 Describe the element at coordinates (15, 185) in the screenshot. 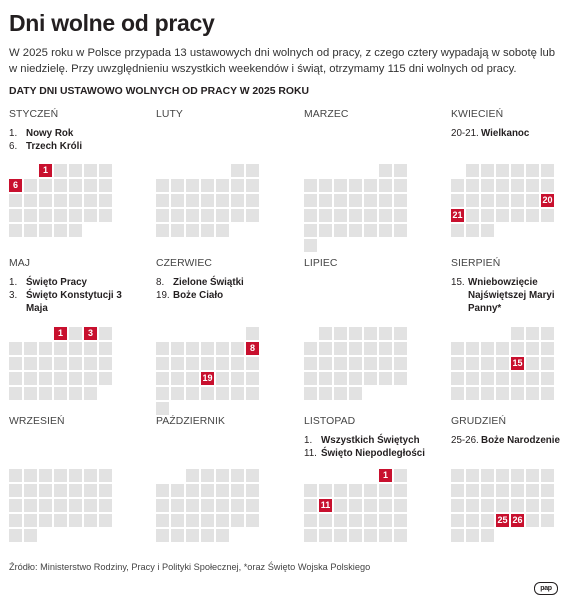

I see `holiday-day-cell: 6` at that location.